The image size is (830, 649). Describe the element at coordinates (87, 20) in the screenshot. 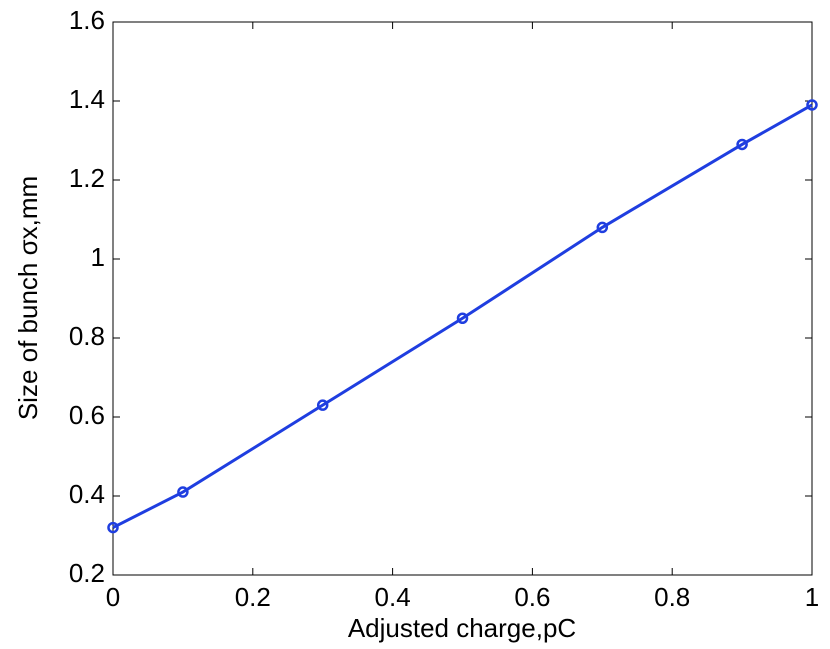

I see `y-tick-label: 1.6` at that location.